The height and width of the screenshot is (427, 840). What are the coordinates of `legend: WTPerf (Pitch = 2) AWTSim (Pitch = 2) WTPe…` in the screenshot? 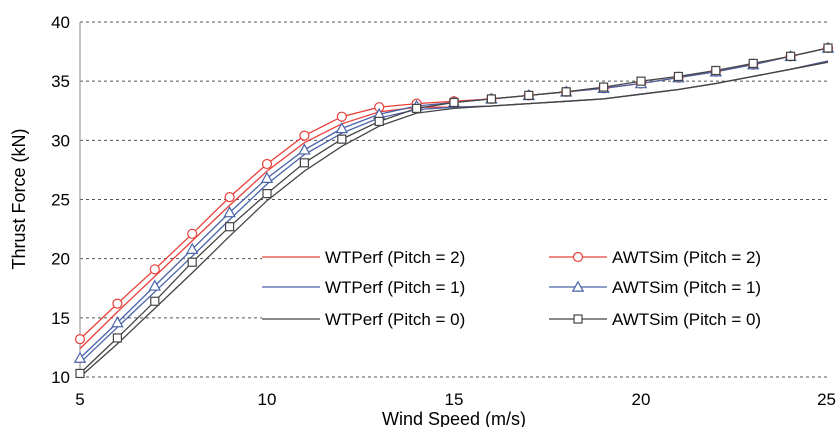 It's located at (511, 288).